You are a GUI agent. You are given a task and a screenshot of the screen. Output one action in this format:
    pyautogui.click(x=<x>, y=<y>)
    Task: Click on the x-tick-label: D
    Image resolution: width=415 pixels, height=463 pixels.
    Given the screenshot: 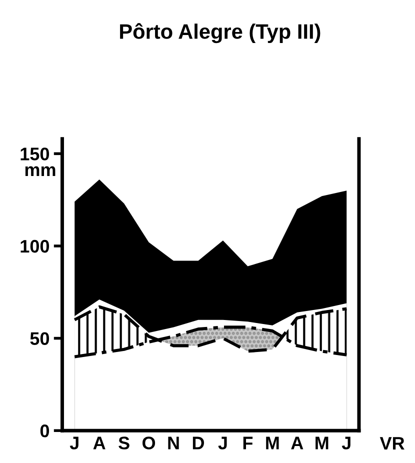 What is the action you would take?
    pyautogui.click(x=198, y=443)
    